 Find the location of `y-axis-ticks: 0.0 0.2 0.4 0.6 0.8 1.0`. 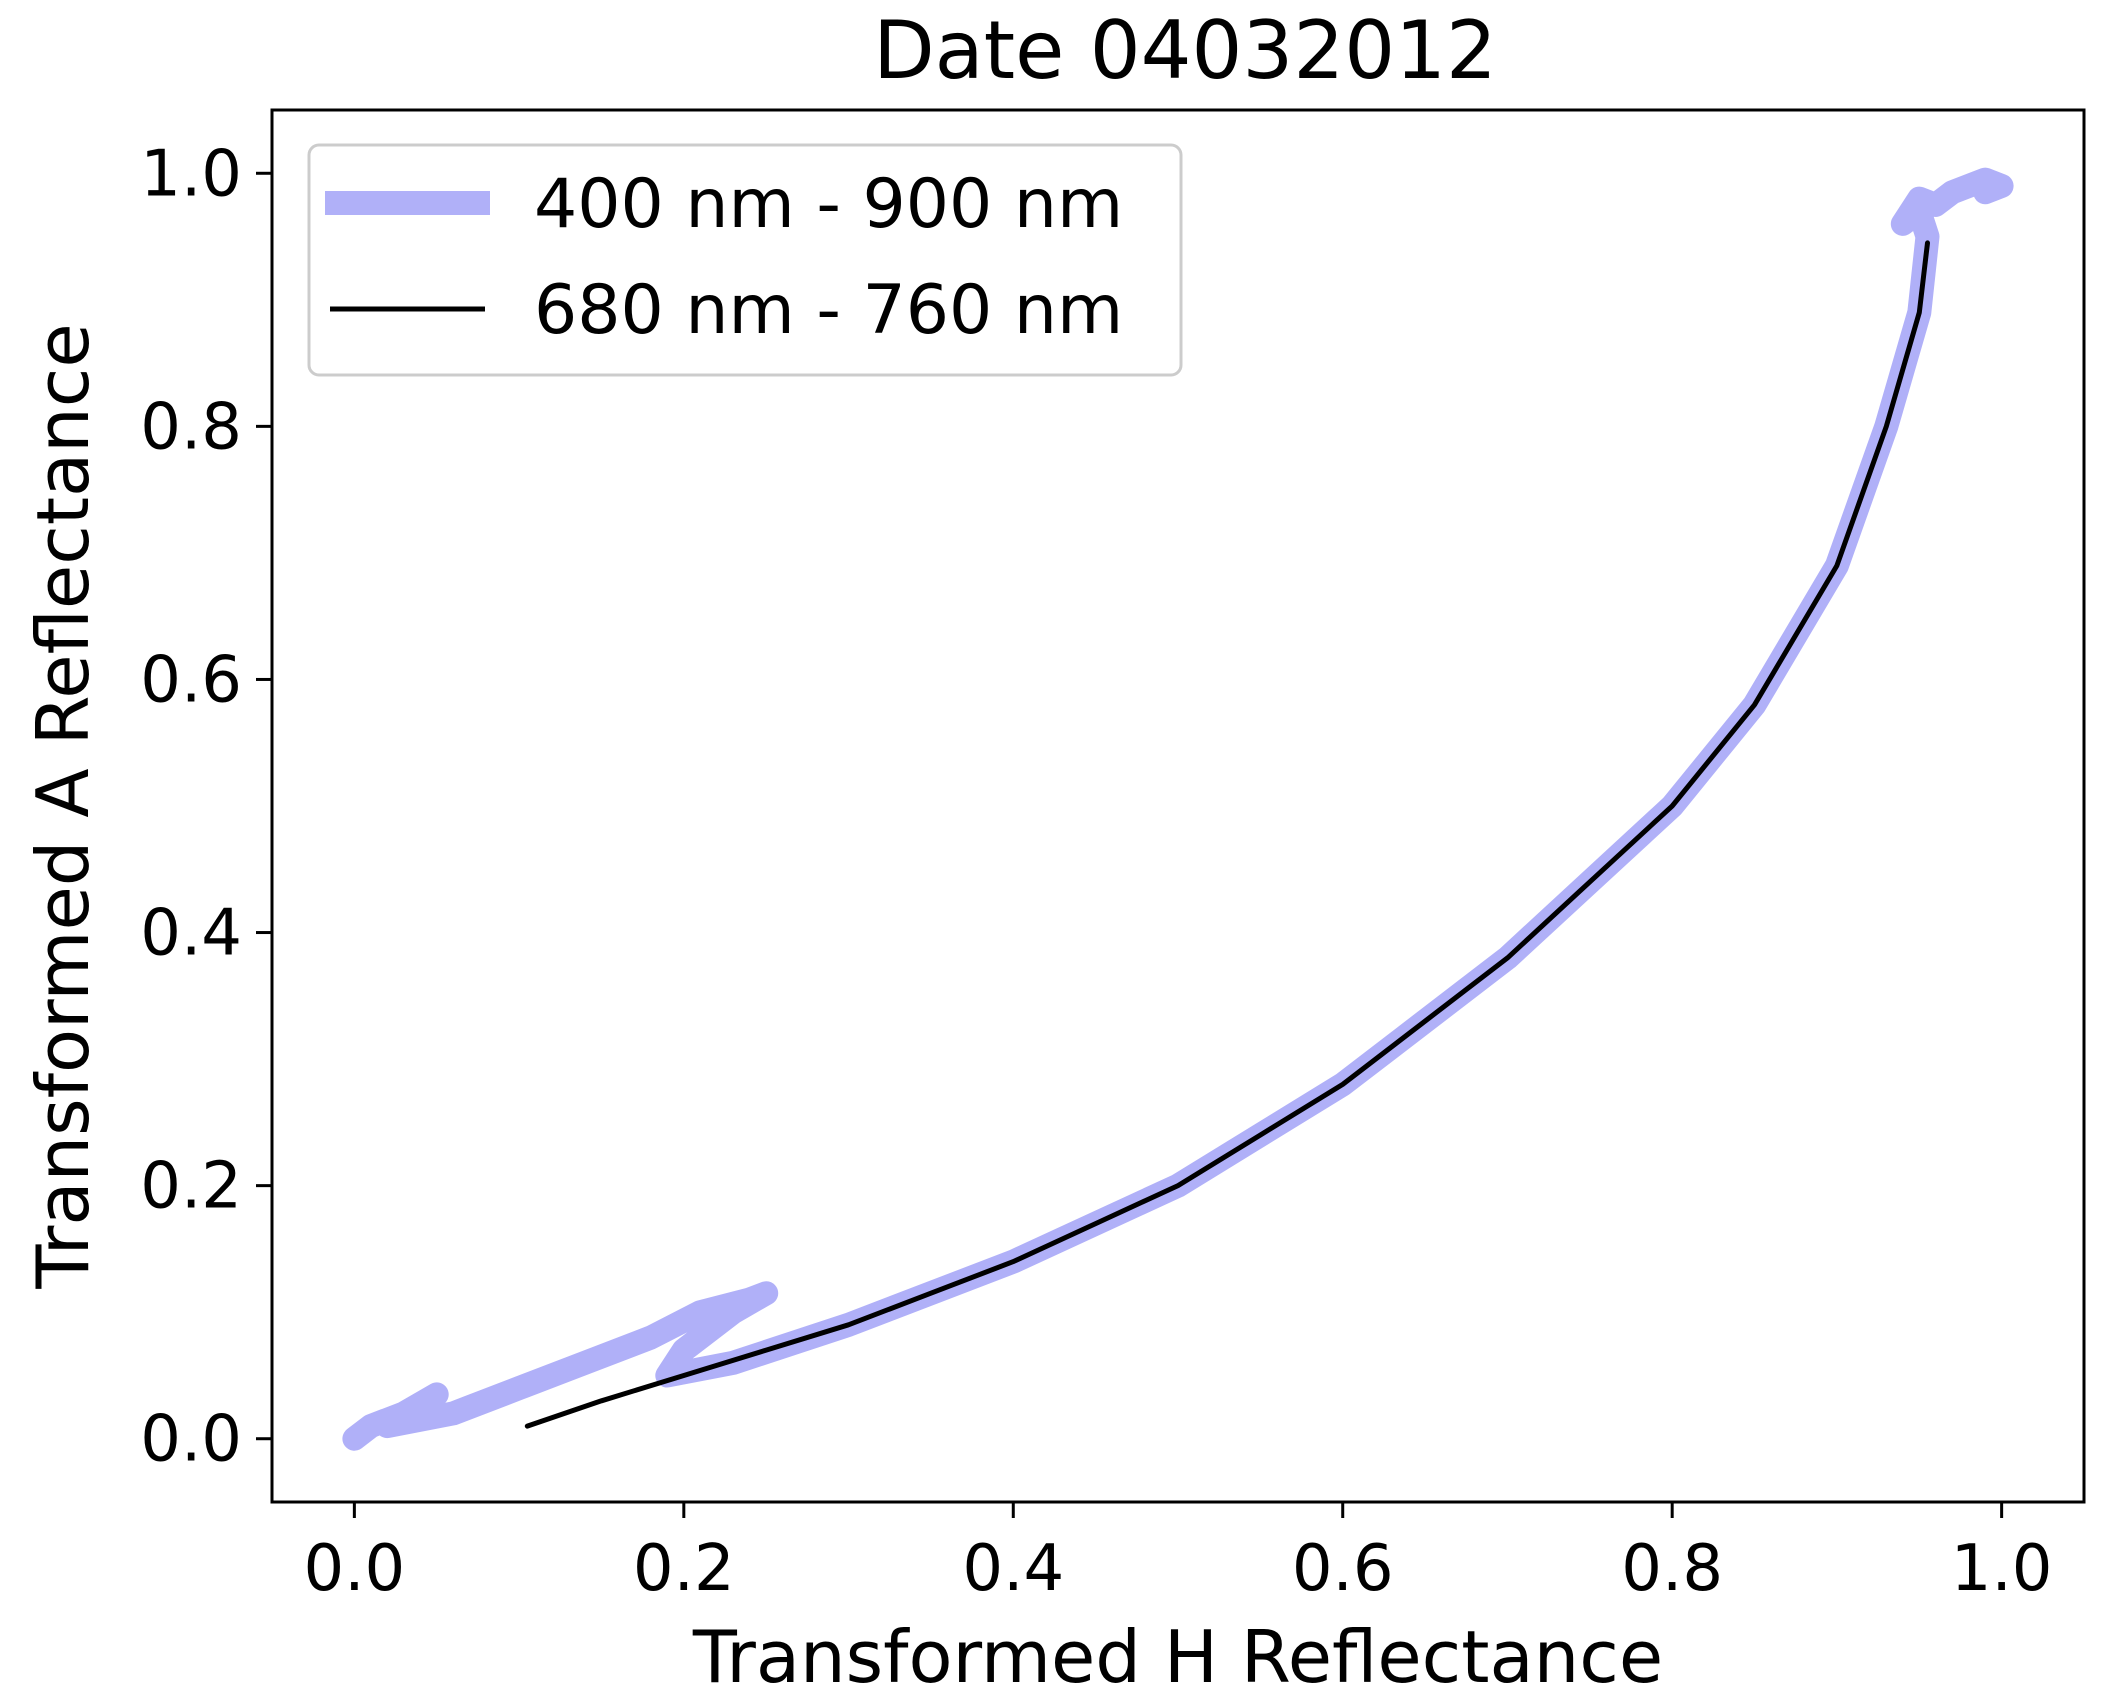

y-axis-ticks: 0.0 0.2 0.4 0.6 0.8 1.0 is located at coordinates (206, 807).